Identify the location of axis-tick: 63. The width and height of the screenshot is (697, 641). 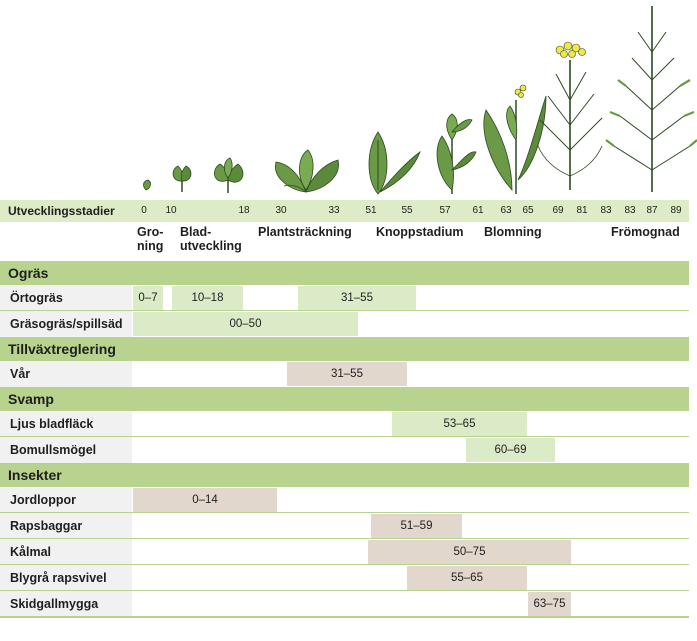
(506, 210).